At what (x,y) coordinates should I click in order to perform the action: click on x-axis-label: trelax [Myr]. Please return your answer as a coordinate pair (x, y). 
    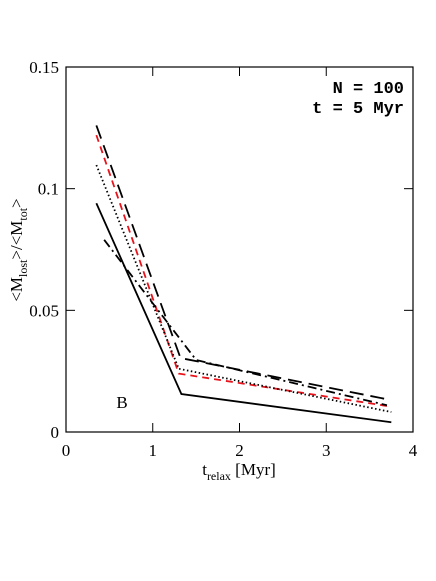
    Looking at the image, I should click on (239, 471).